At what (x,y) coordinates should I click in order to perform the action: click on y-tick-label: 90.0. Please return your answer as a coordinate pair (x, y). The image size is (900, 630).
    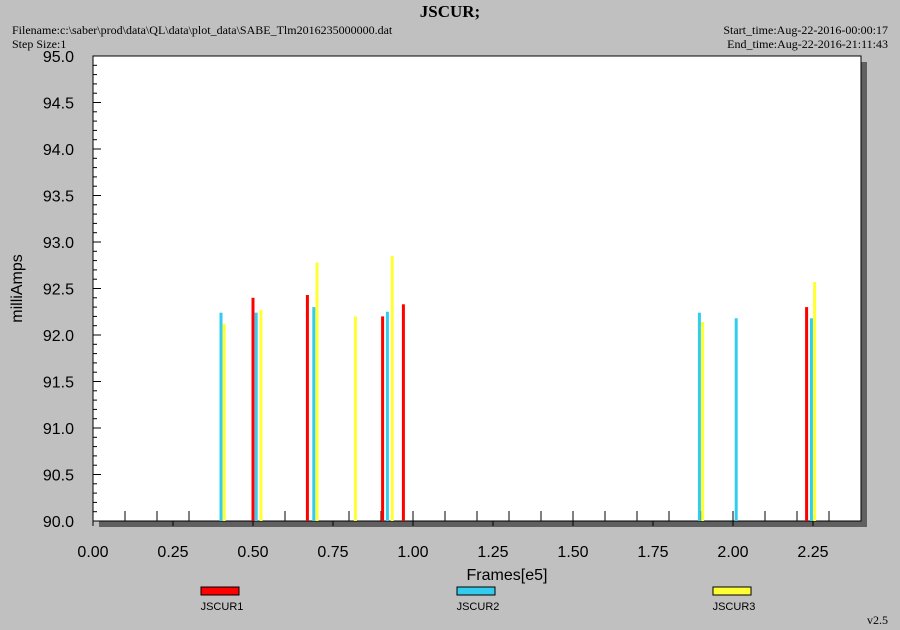
    Looking at the image, I should click on (58, 522).